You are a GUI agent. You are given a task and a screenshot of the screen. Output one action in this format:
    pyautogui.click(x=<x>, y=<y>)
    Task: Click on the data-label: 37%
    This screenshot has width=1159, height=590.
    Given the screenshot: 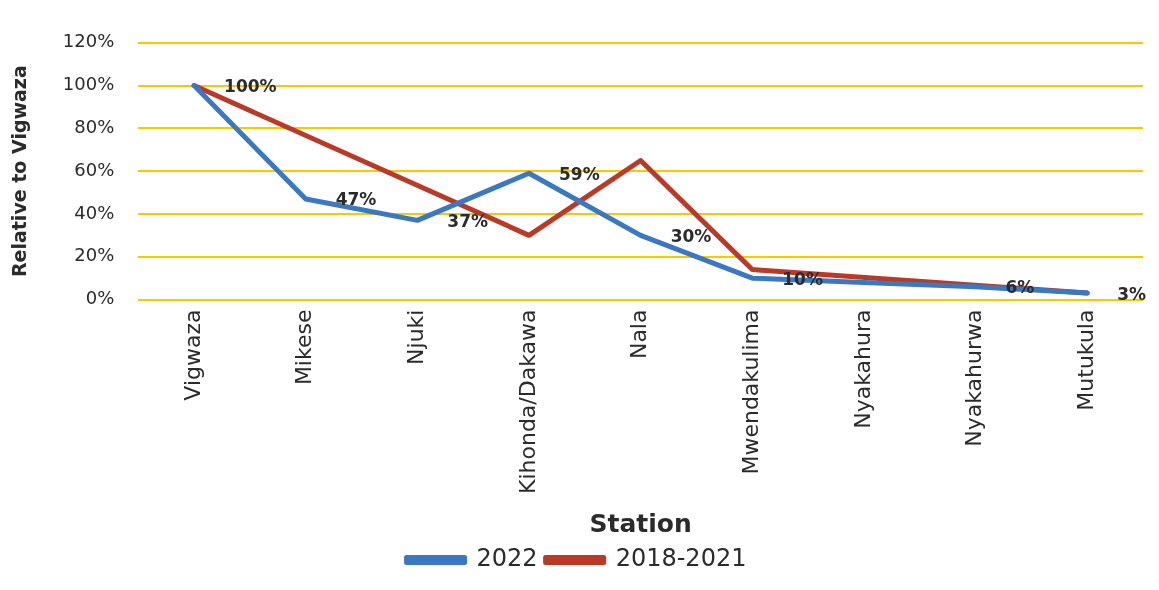 What is the action you would take?
    pyautogui.click(x=468, y=220)
    